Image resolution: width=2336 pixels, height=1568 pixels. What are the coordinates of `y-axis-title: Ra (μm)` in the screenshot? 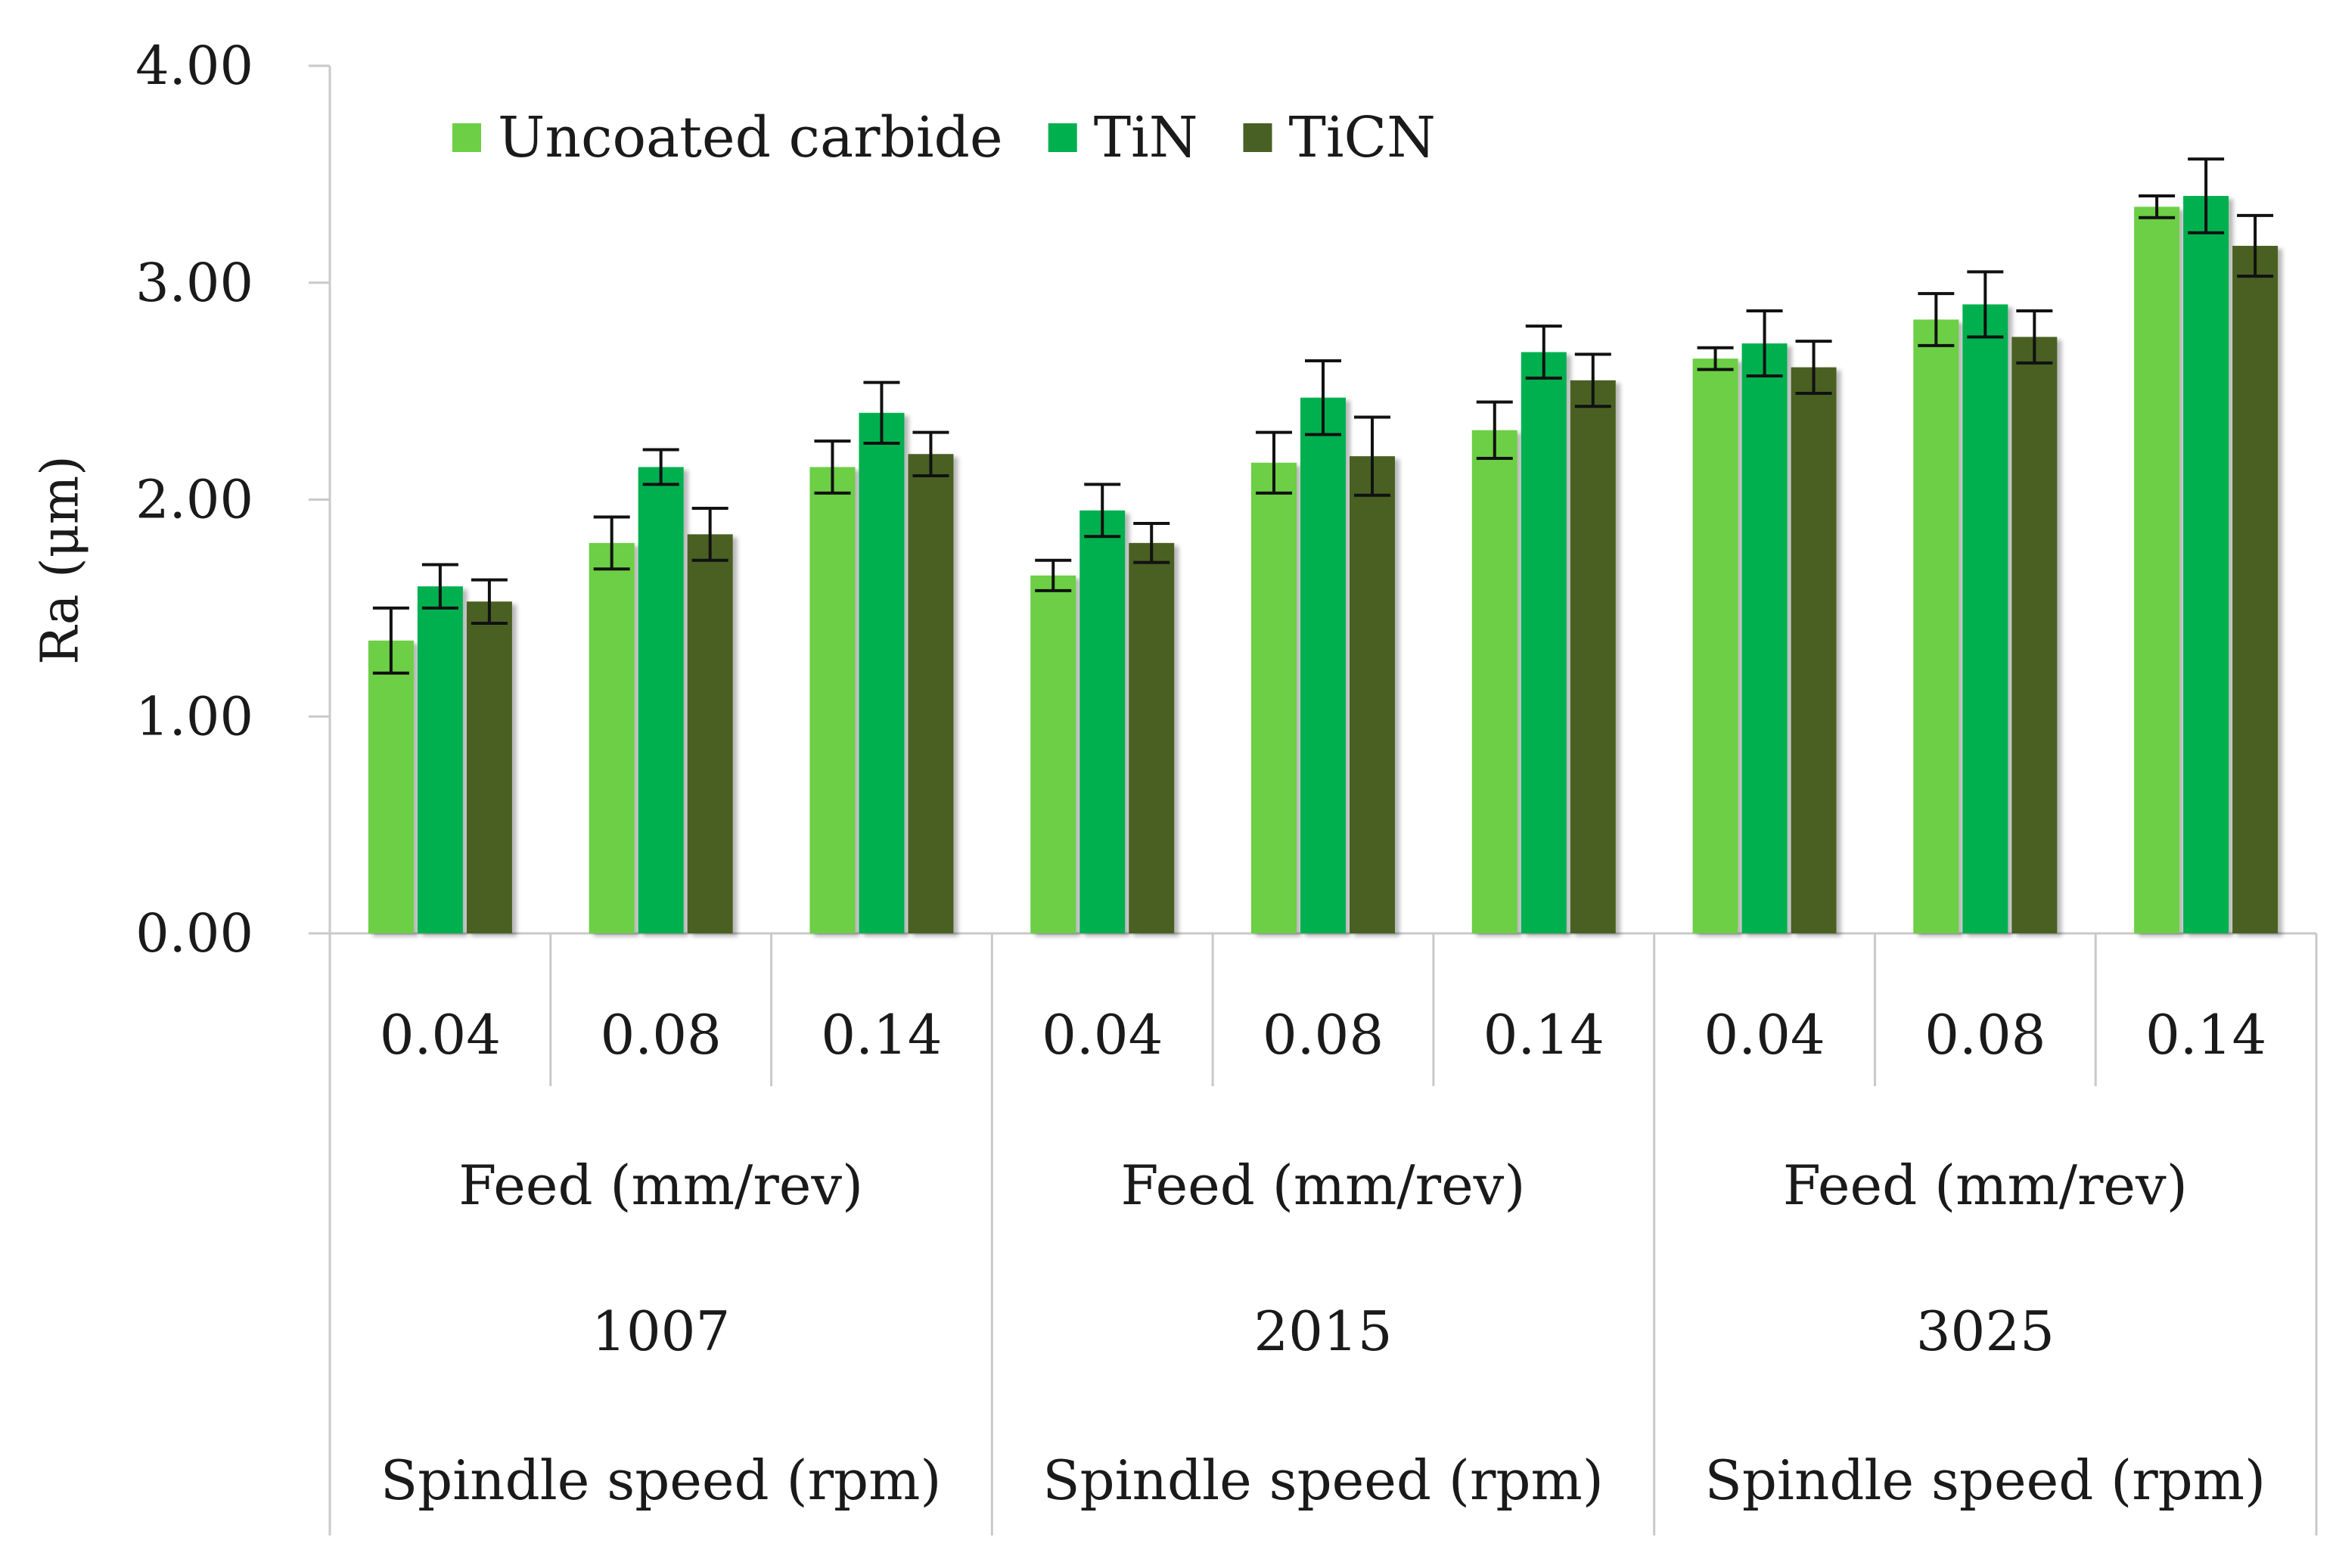 It's located at (61, 560).